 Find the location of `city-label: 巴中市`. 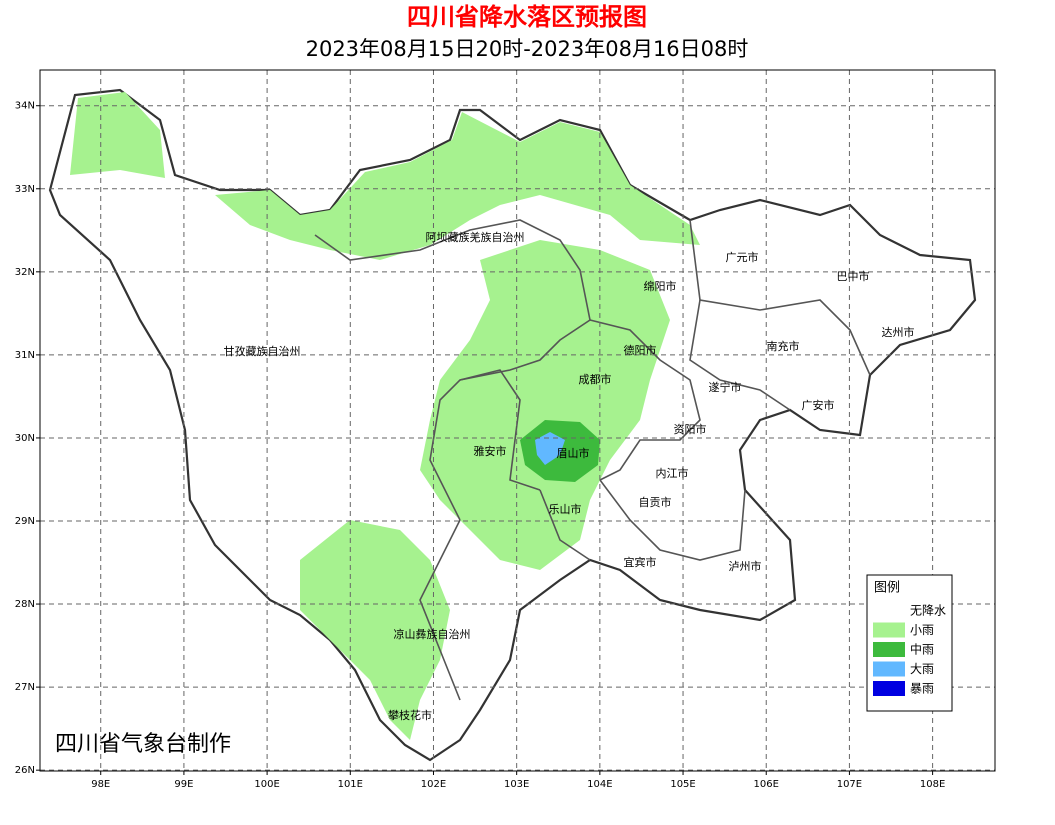

city-label: 巴中市 is located at coordinates (853, 276).